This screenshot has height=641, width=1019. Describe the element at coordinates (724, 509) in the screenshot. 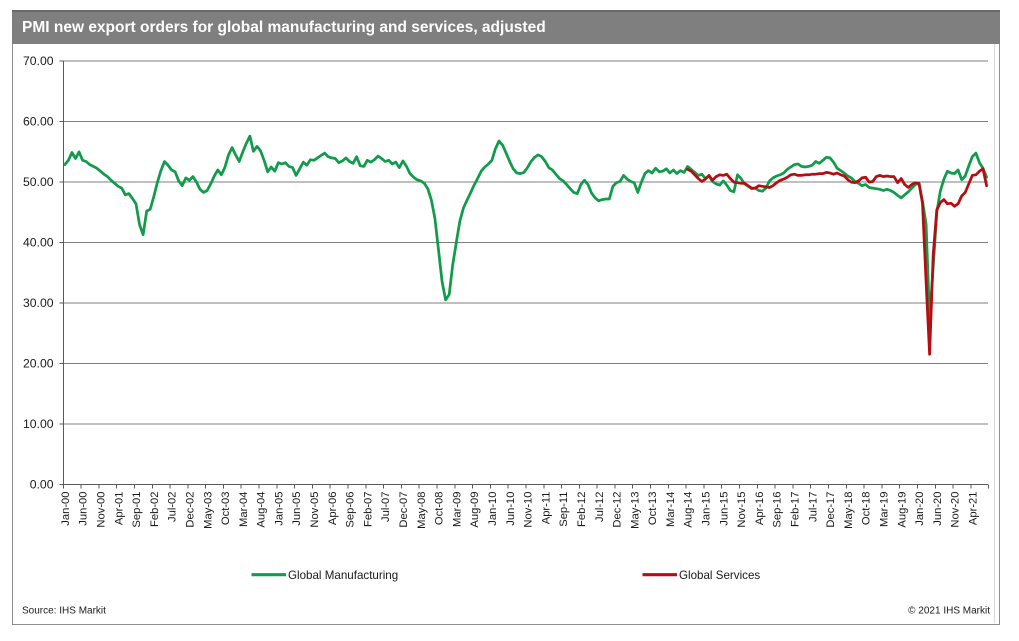

I see `svg-text: Jun-15` at that location.